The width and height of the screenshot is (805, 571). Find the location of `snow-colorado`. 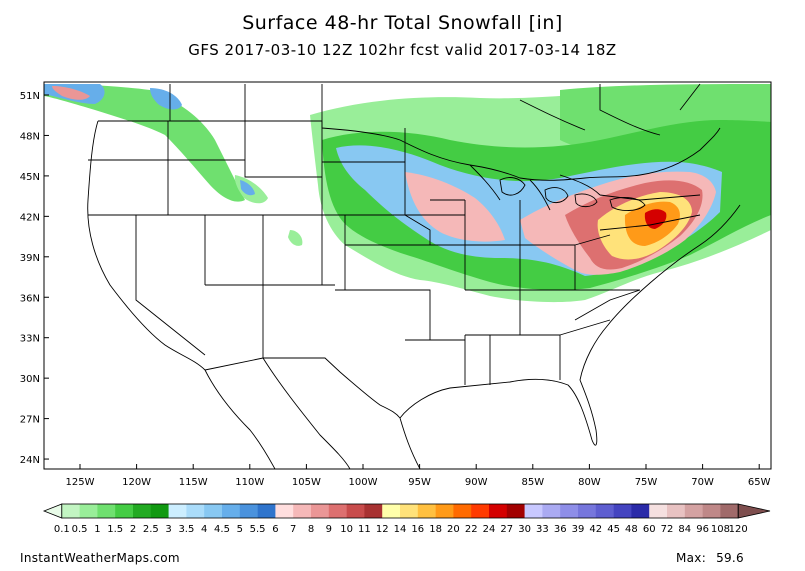

snow-colorado is located at coordinates (295, 238).